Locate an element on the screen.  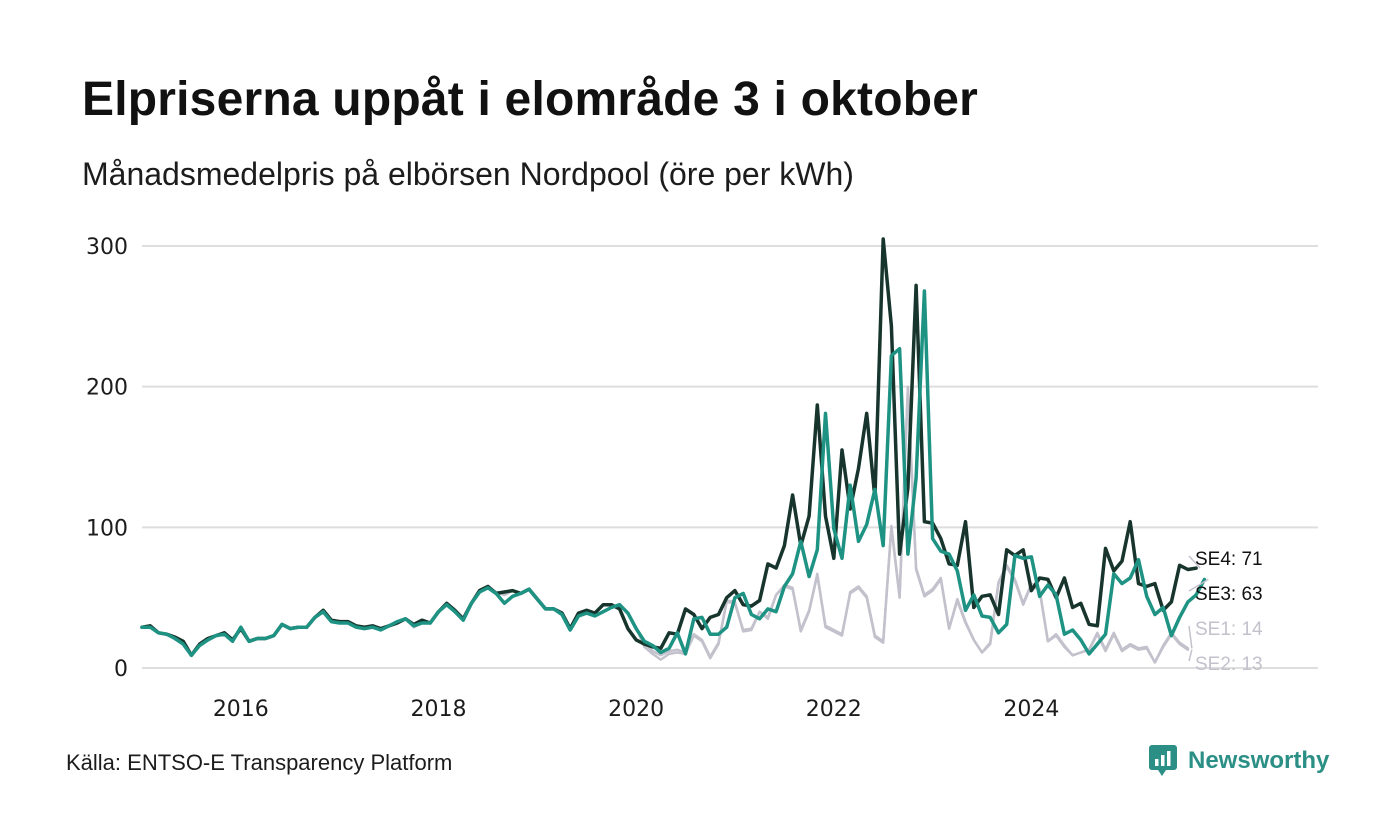
series-label-se1: SE1: 14 is located at coordinates (1229, 629).